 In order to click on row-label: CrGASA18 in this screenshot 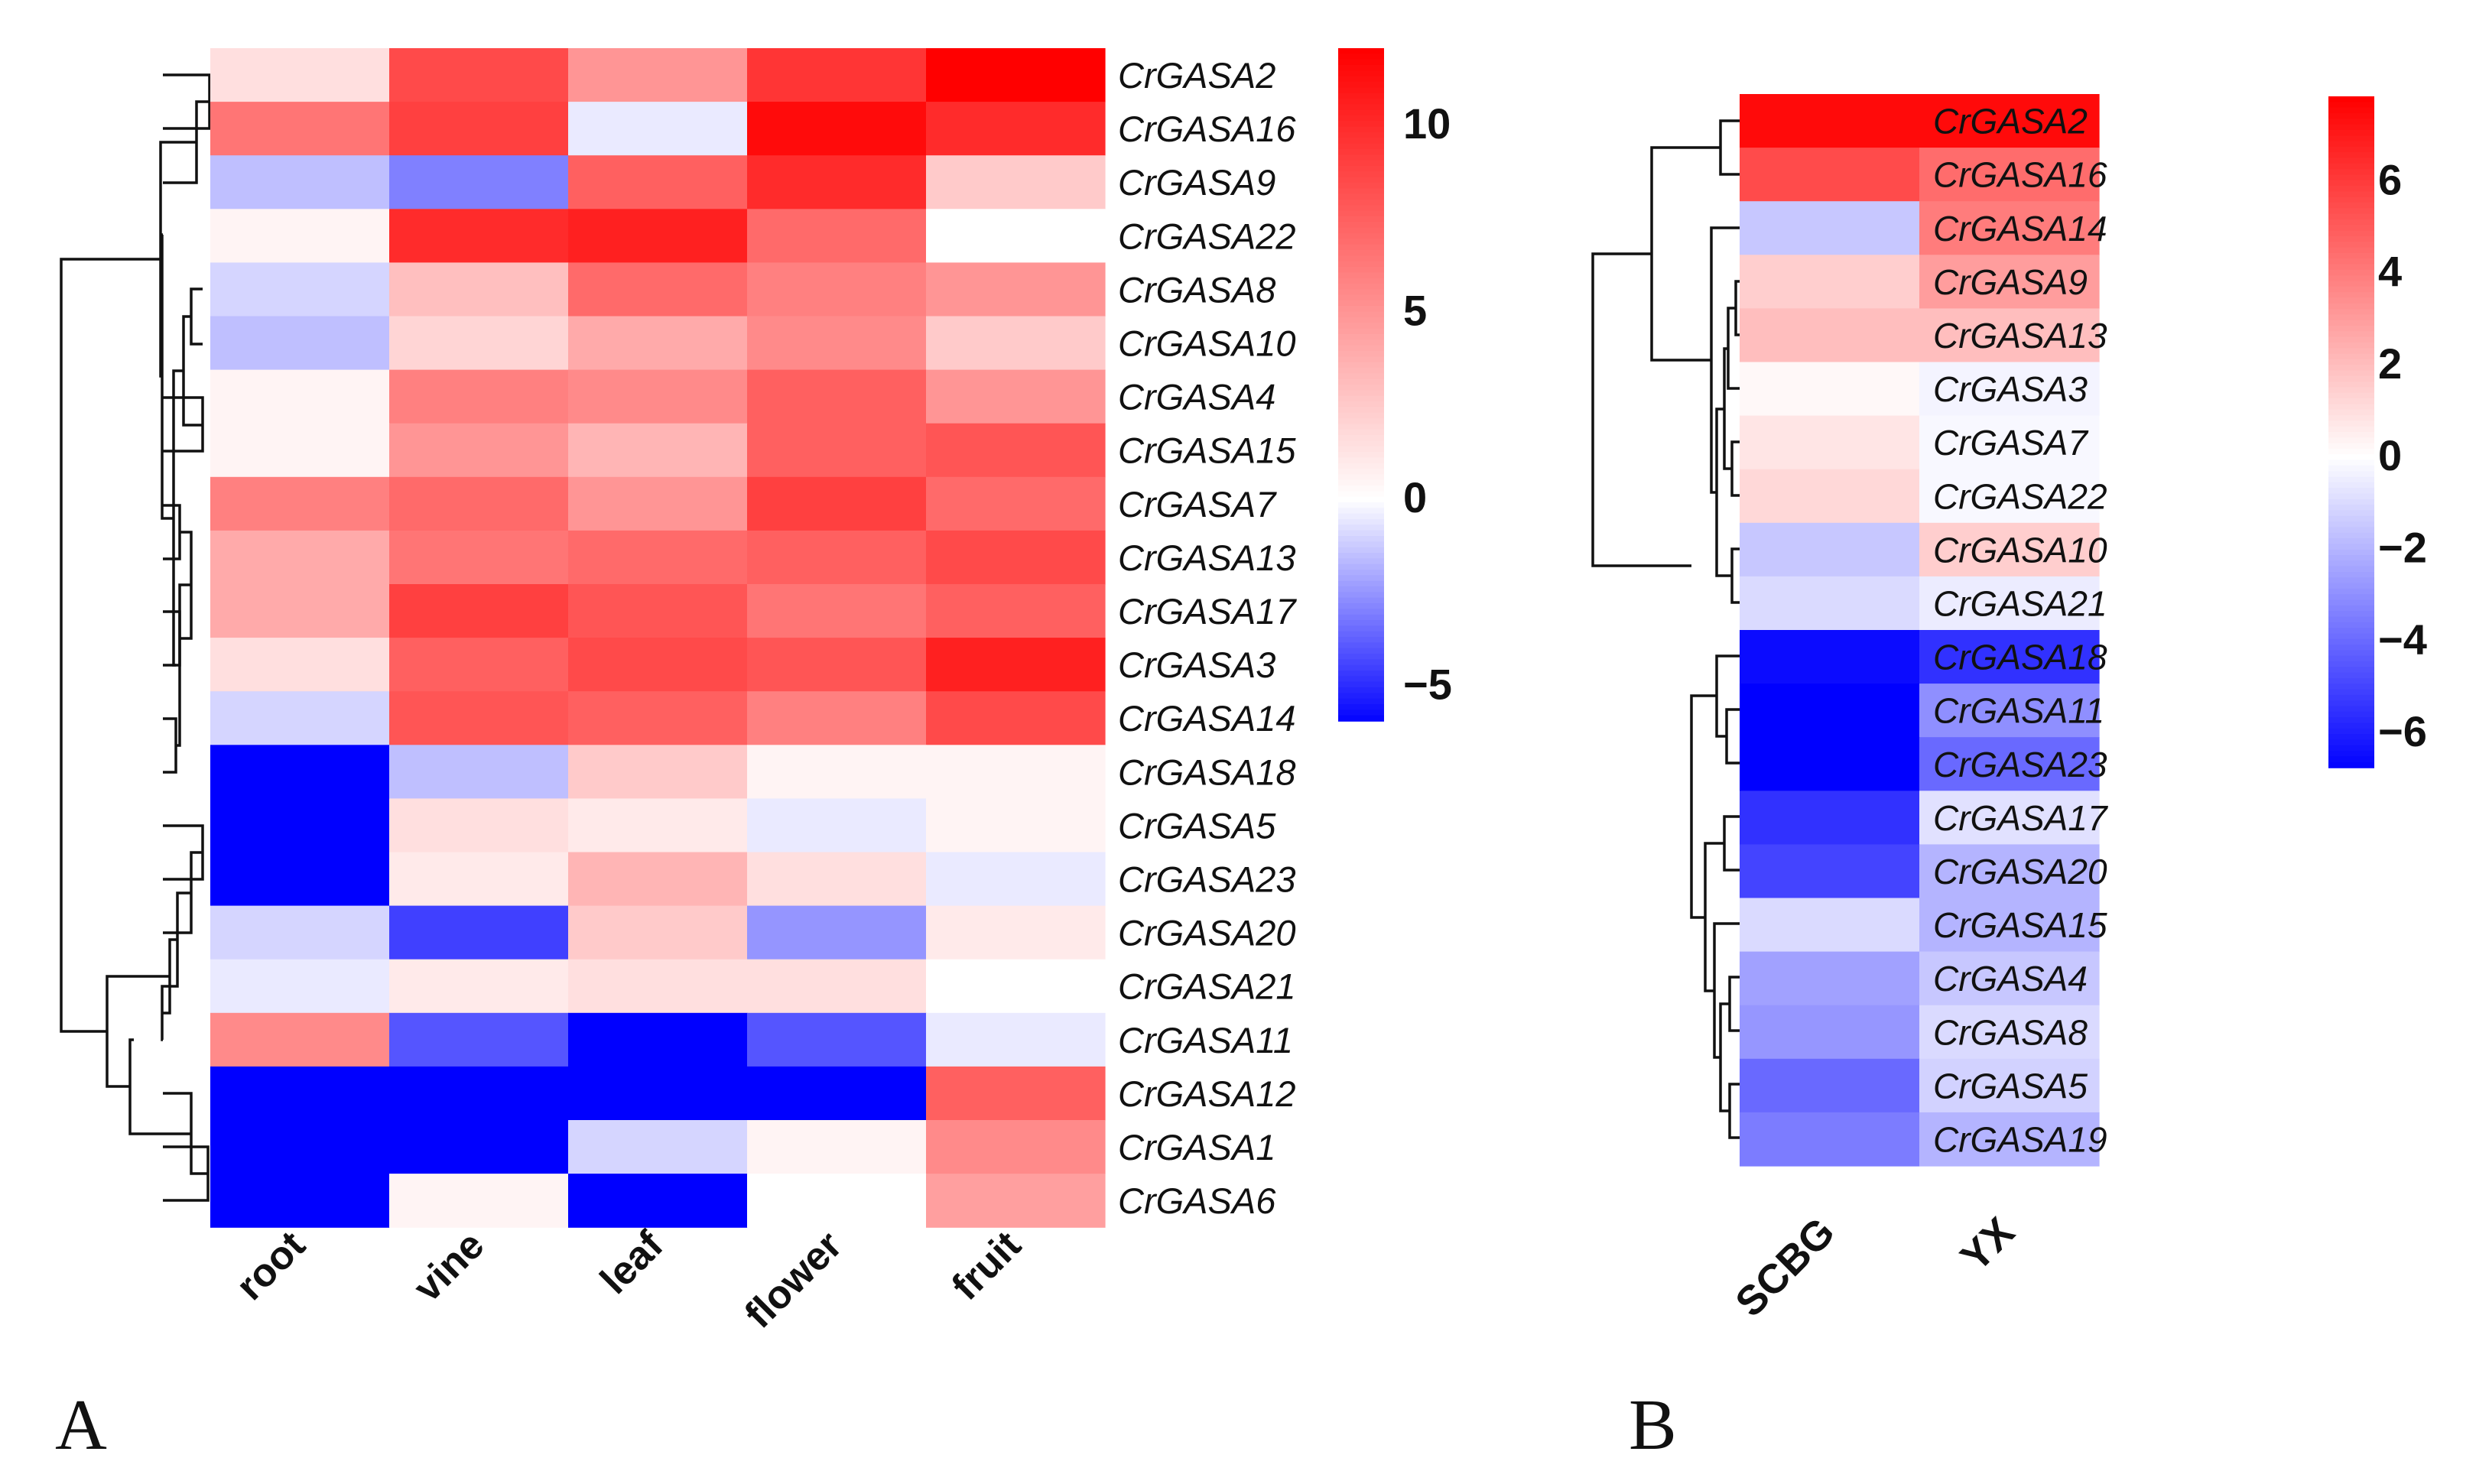, I will do `click(1206, 772)`.